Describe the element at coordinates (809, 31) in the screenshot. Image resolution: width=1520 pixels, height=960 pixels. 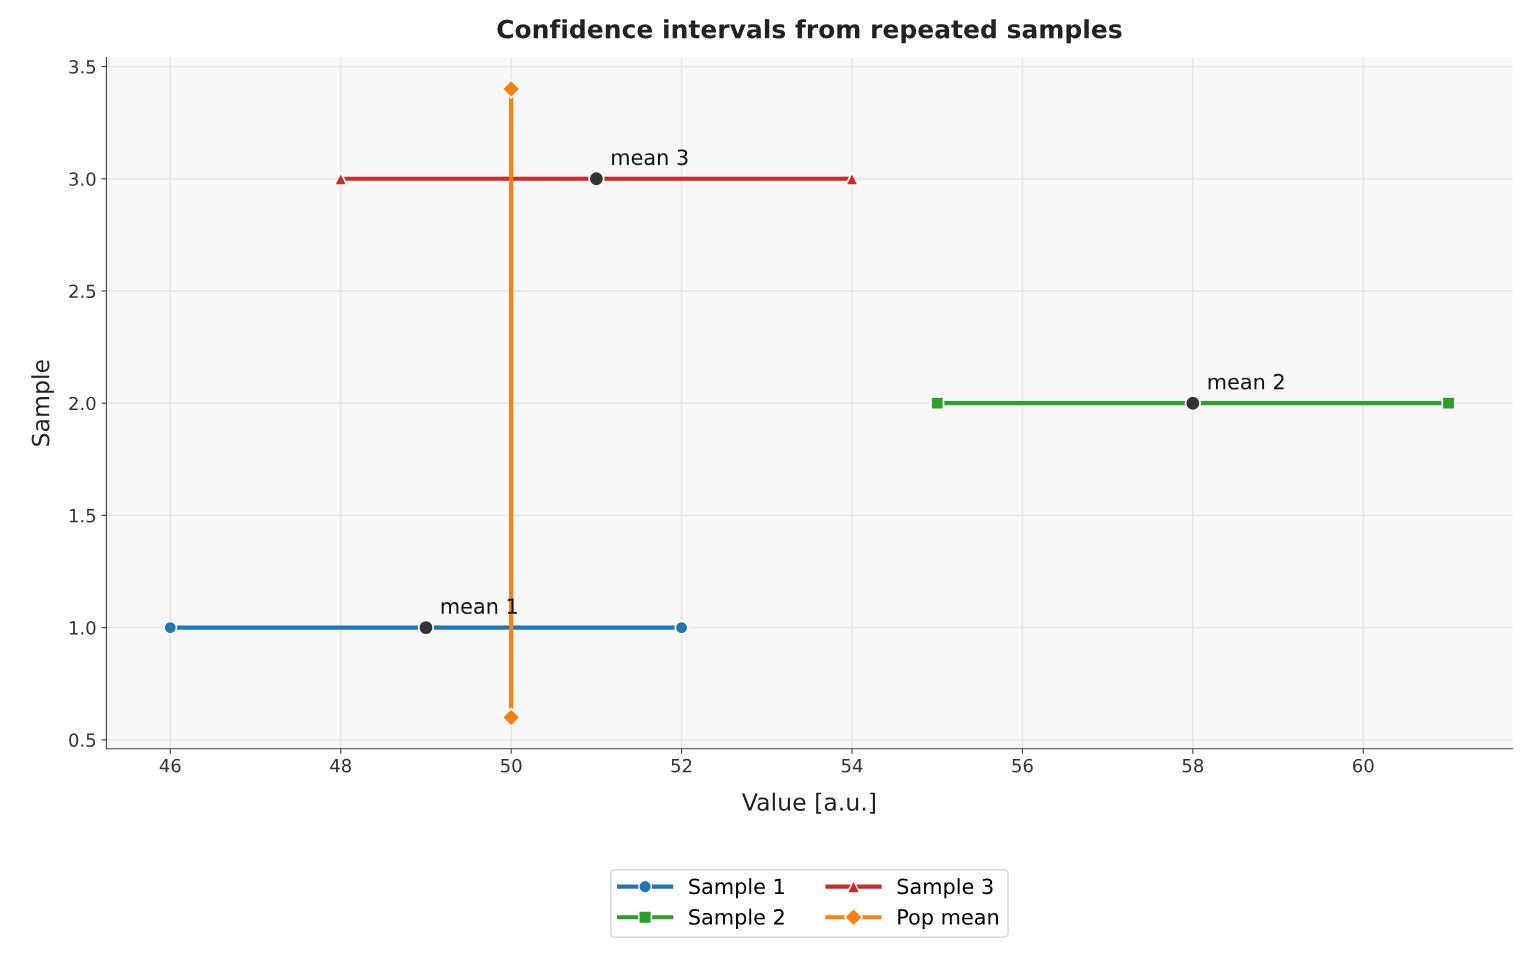
I see `chart-title: Confidence intervals from repeated samples` at that location.